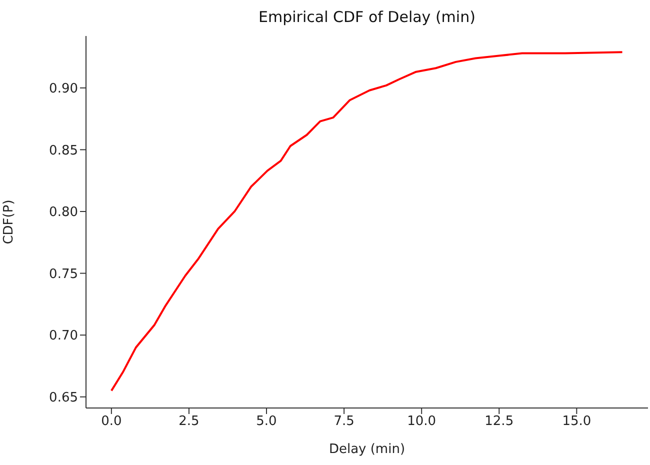 This screenshot has height=465, width=650. I want to click on x-axis-title: Delay (min), so click(367, 449).